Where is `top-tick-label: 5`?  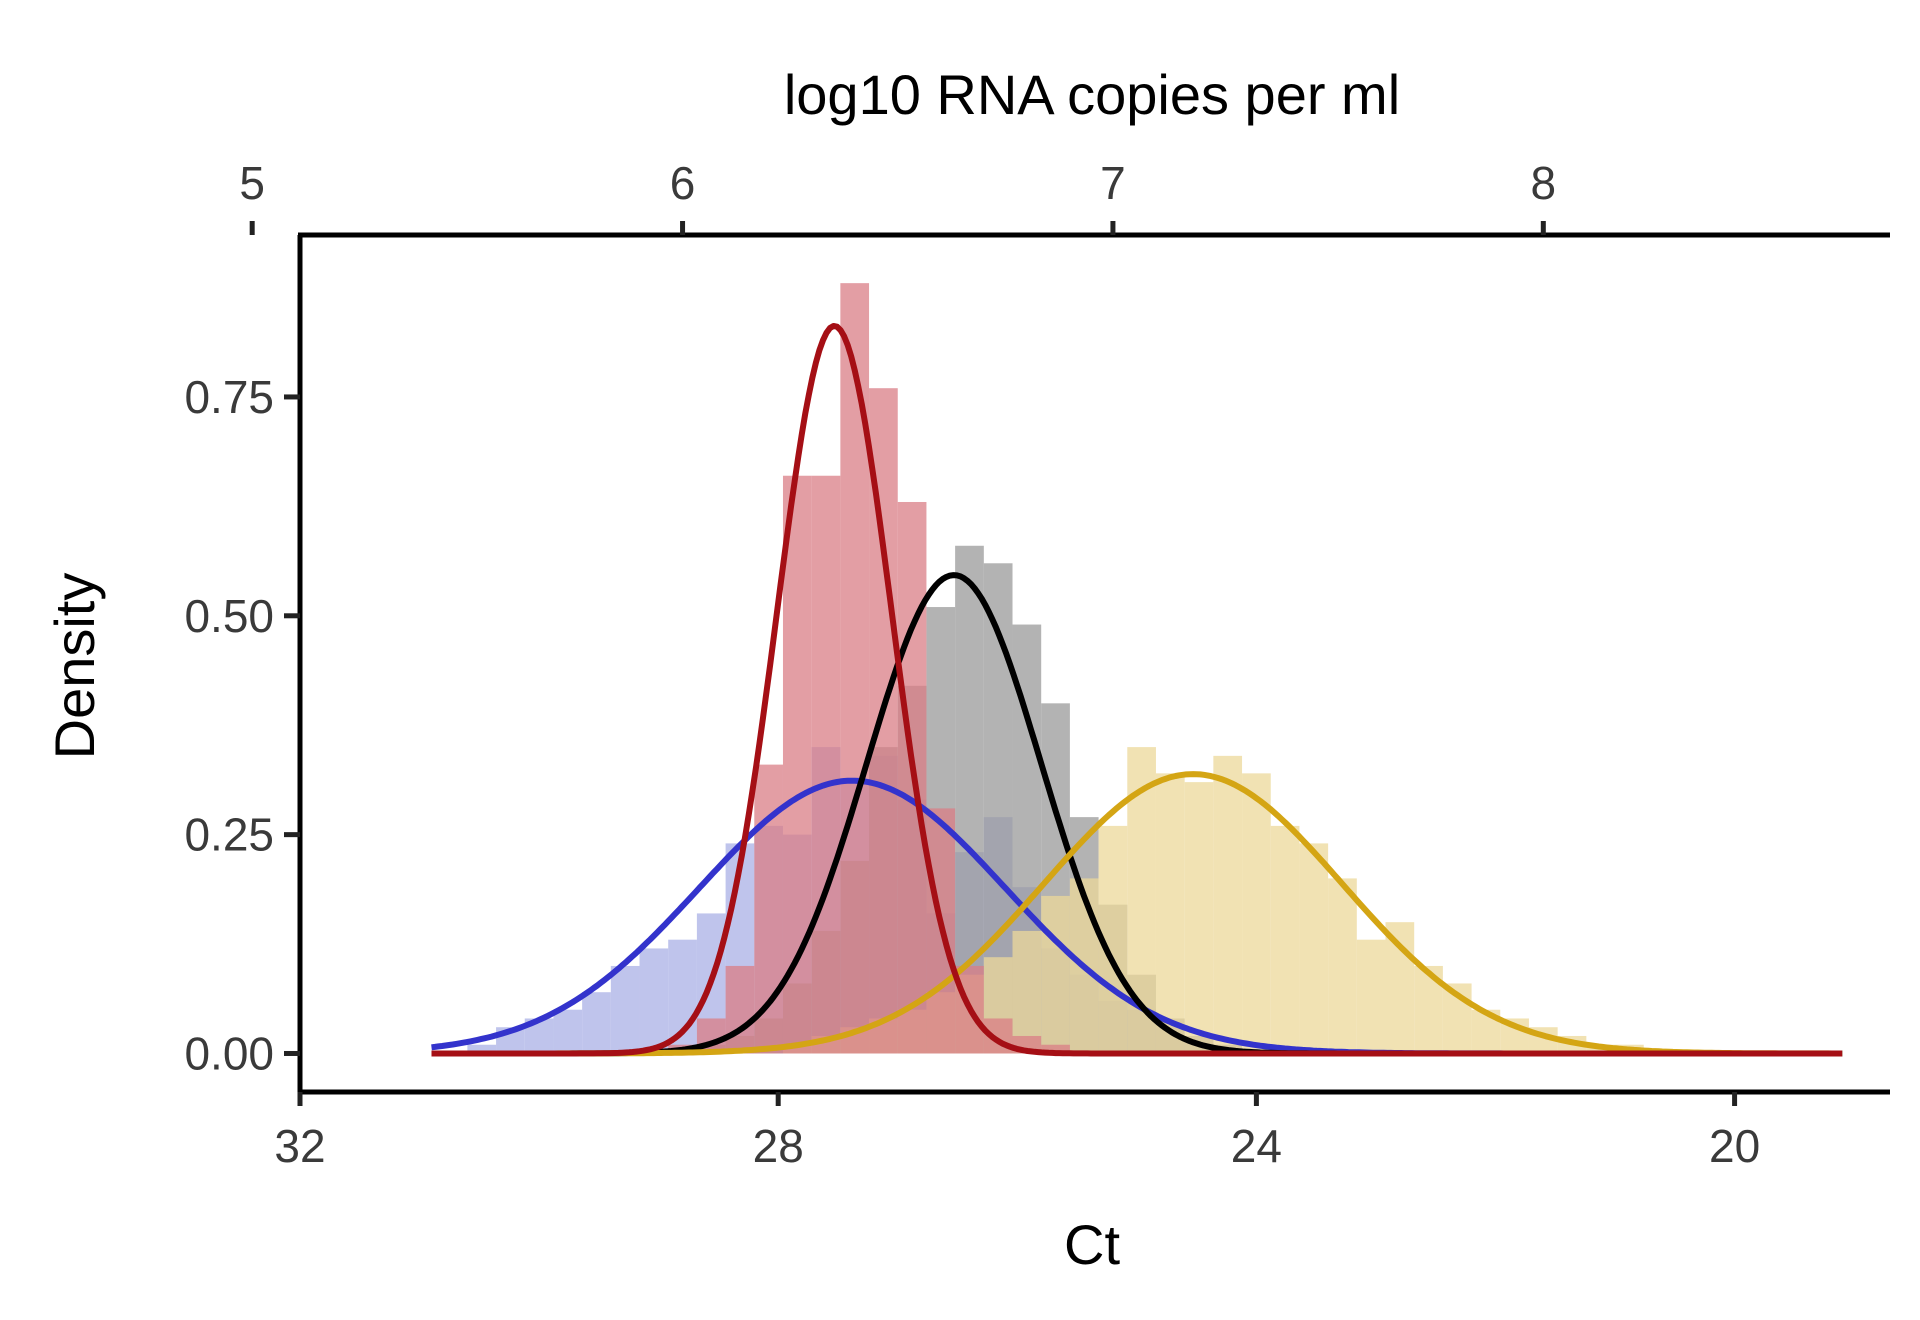
top-tick-label: 5 is located at coordinates (252, 183).